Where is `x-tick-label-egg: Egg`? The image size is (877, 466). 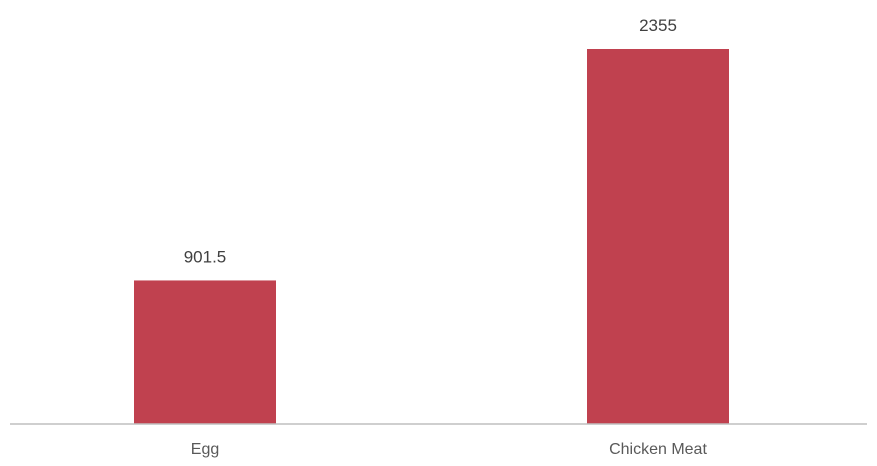 x-tick-label-egg: Egg is located at coordinates (205, 449).